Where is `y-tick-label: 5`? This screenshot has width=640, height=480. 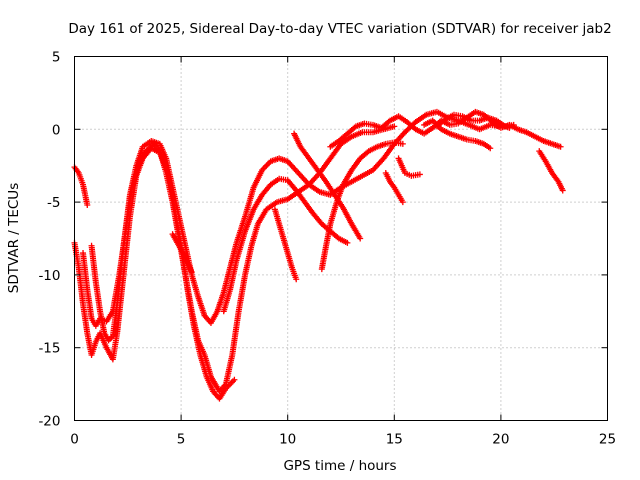 y-tick-label: 5 is located at coordinates (56, 58).